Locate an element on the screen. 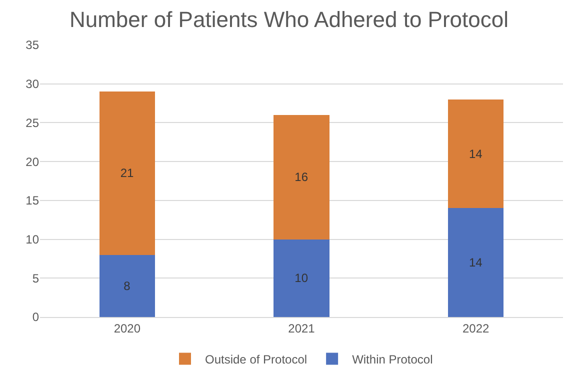  chart-title: Number of Patients Who Adhered to Protocol is located at coordinates (289, 19).